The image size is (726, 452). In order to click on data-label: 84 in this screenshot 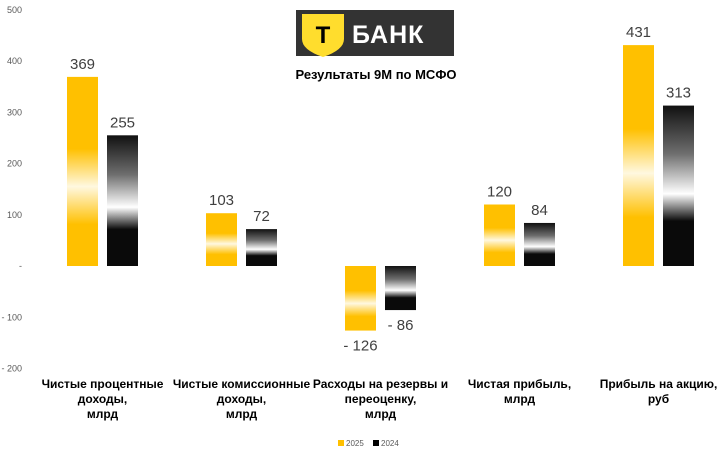, I will do `click(539, 210)`.